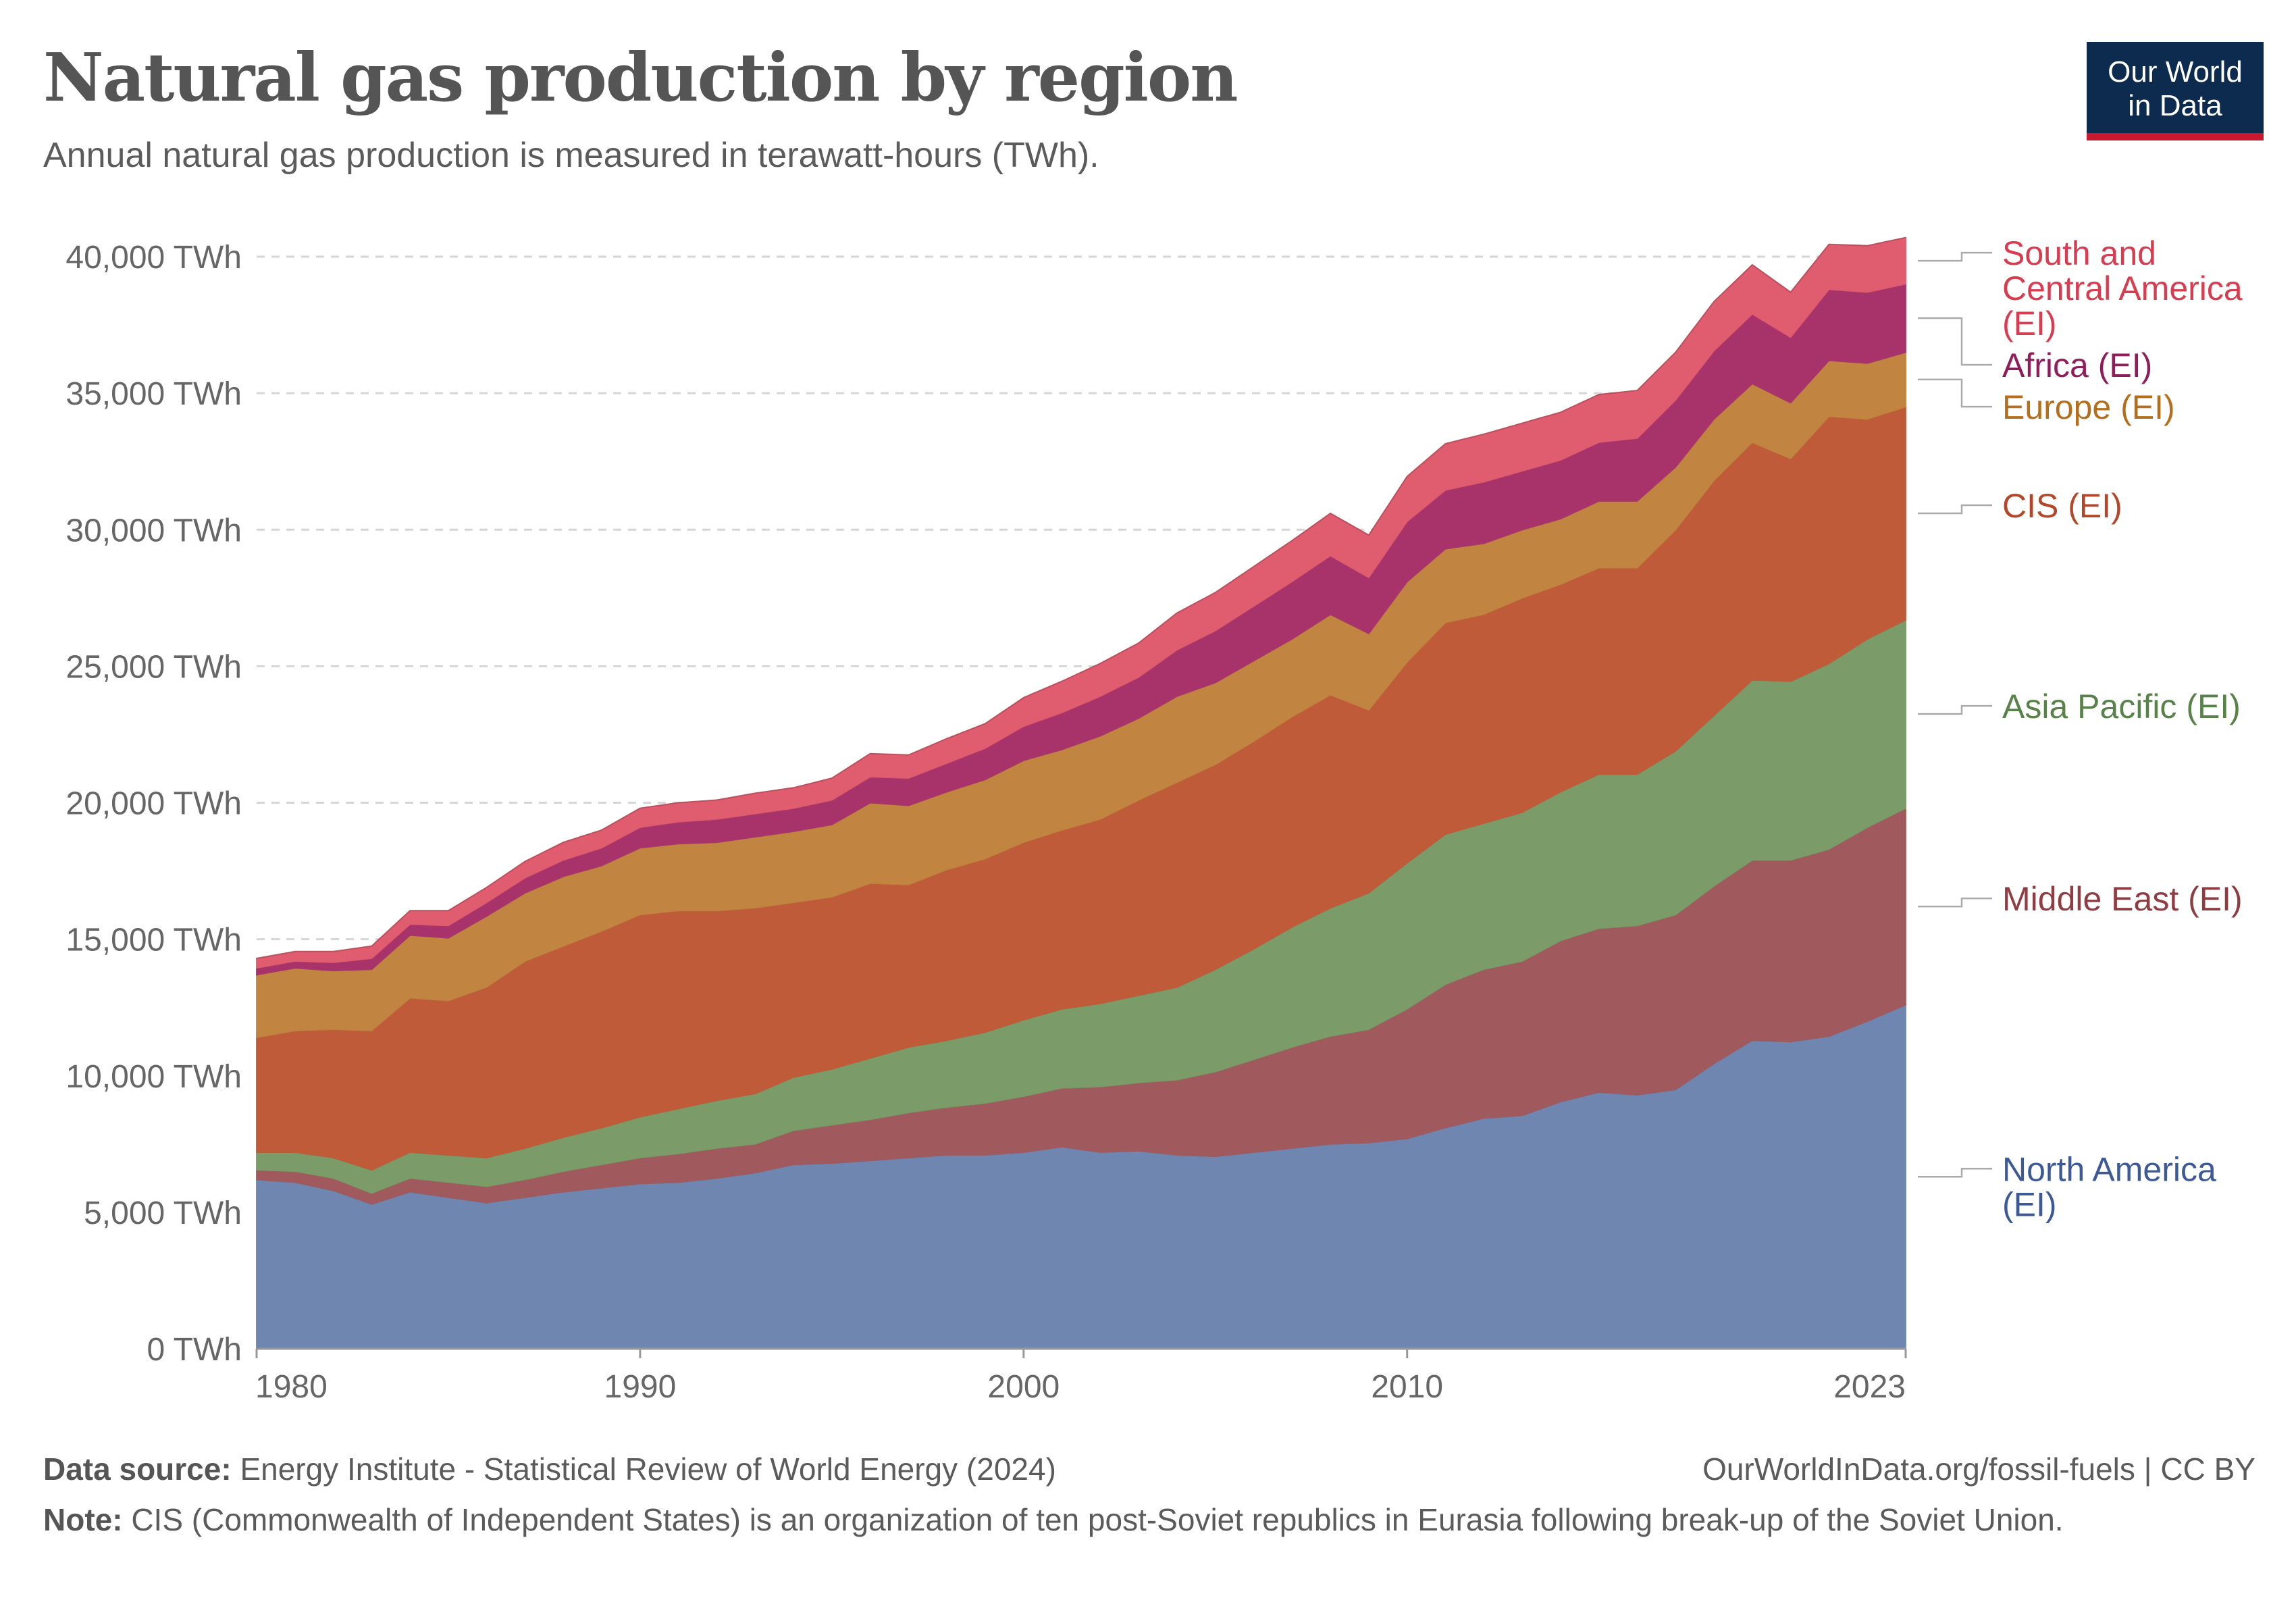 Image resolution: width=2296 pixels, height=1621 pixels. What do you see at coordinates (163, 1213) in the screenshot?
I see `y-tick-label: 5,000 TWh` at bounding box center [163, 1213].